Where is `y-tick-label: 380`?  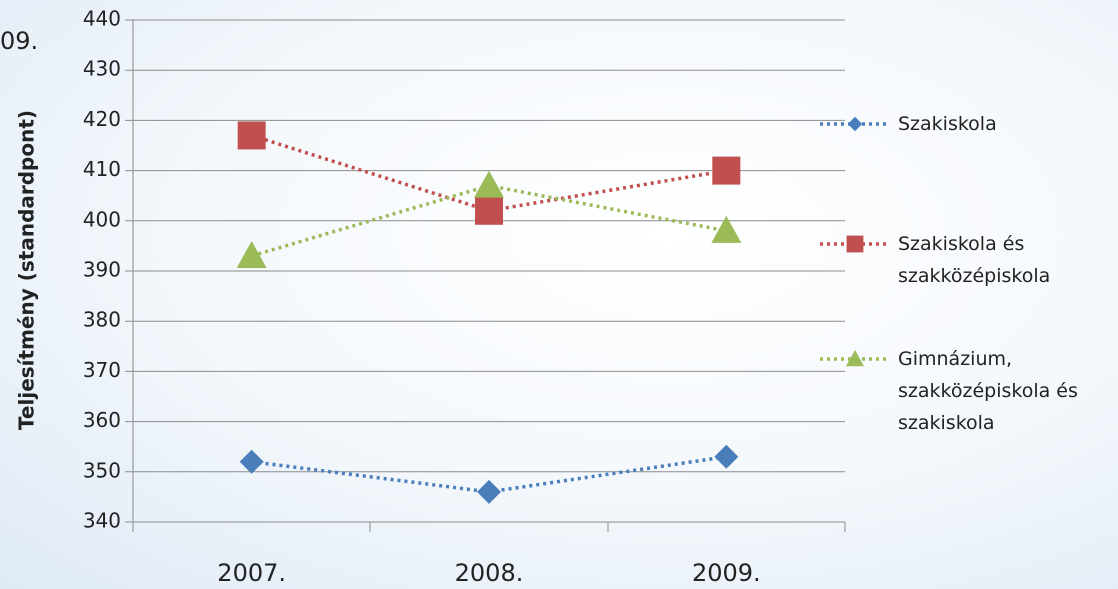
y-tick-label: 380 is located at coordinates (102, 320).